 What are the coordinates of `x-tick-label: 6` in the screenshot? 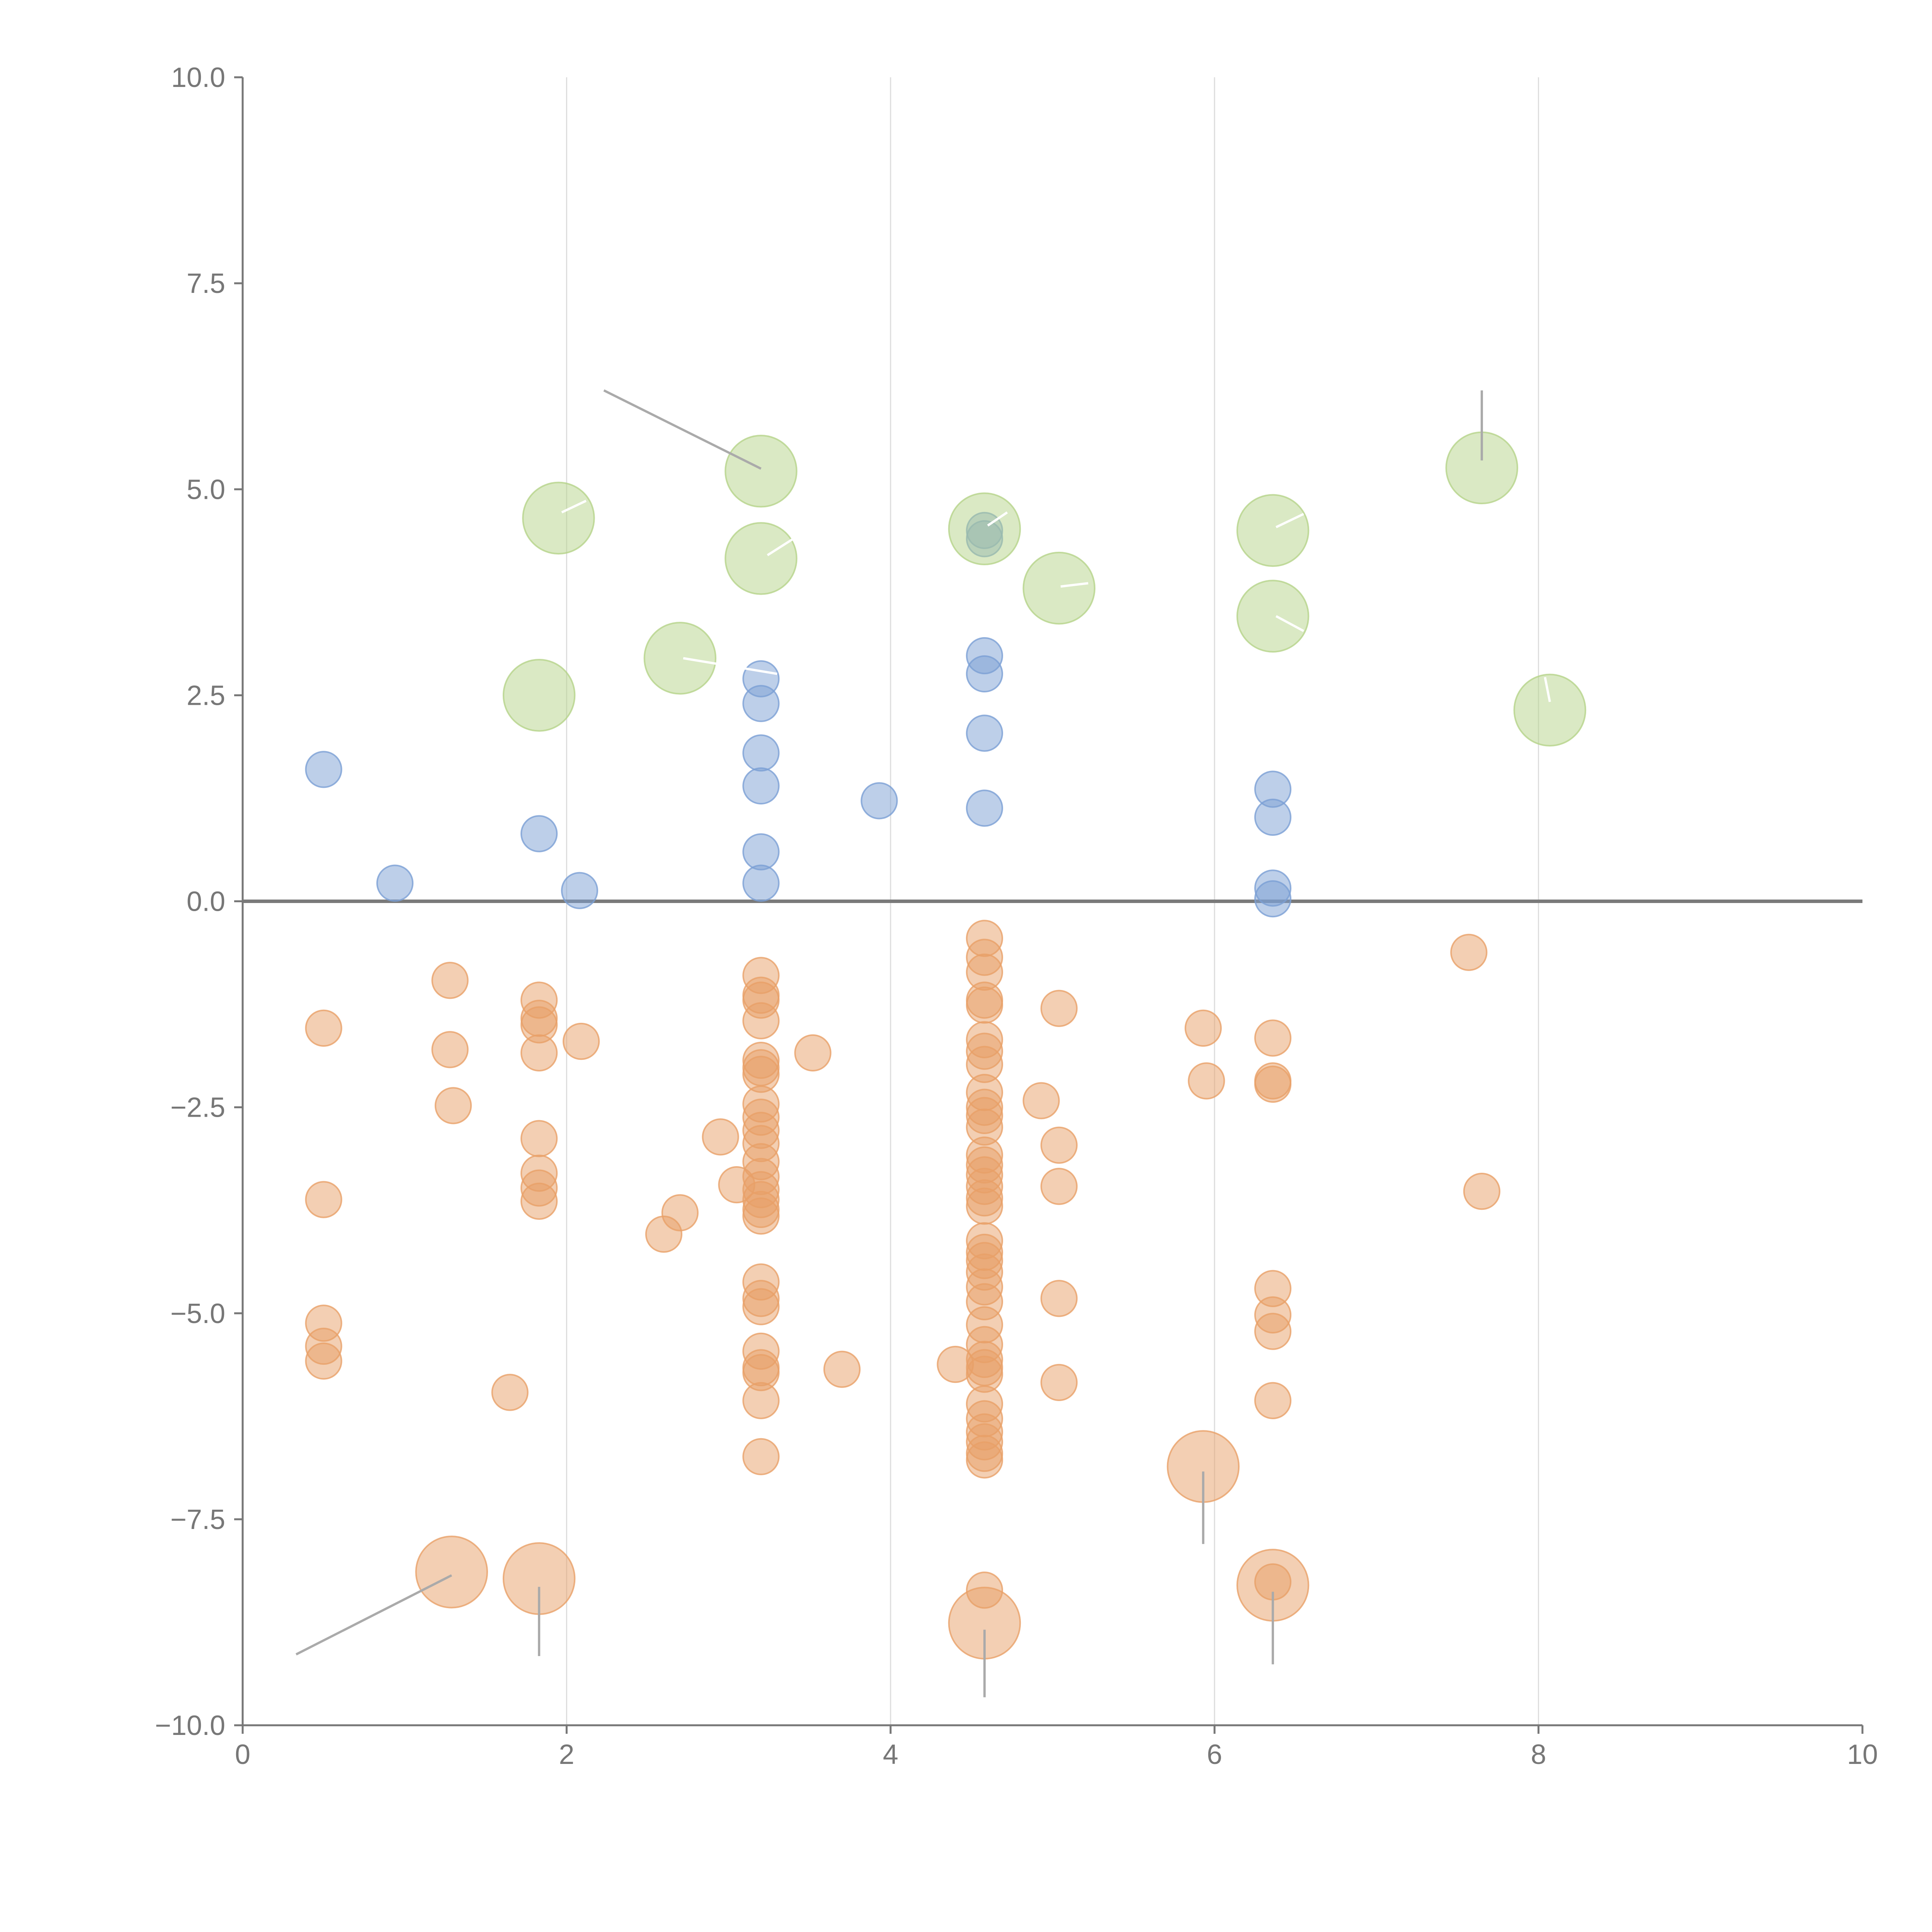 It's located at (1214, 1755).